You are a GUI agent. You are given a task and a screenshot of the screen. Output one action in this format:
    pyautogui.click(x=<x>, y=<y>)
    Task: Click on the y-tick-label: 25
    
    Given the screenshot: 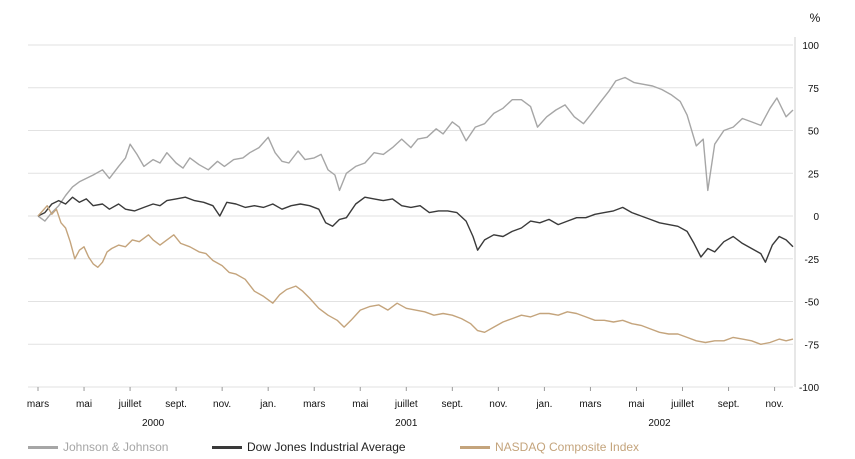 What is the action you would take?
    pyautogui.click(x=814, y=174)
    